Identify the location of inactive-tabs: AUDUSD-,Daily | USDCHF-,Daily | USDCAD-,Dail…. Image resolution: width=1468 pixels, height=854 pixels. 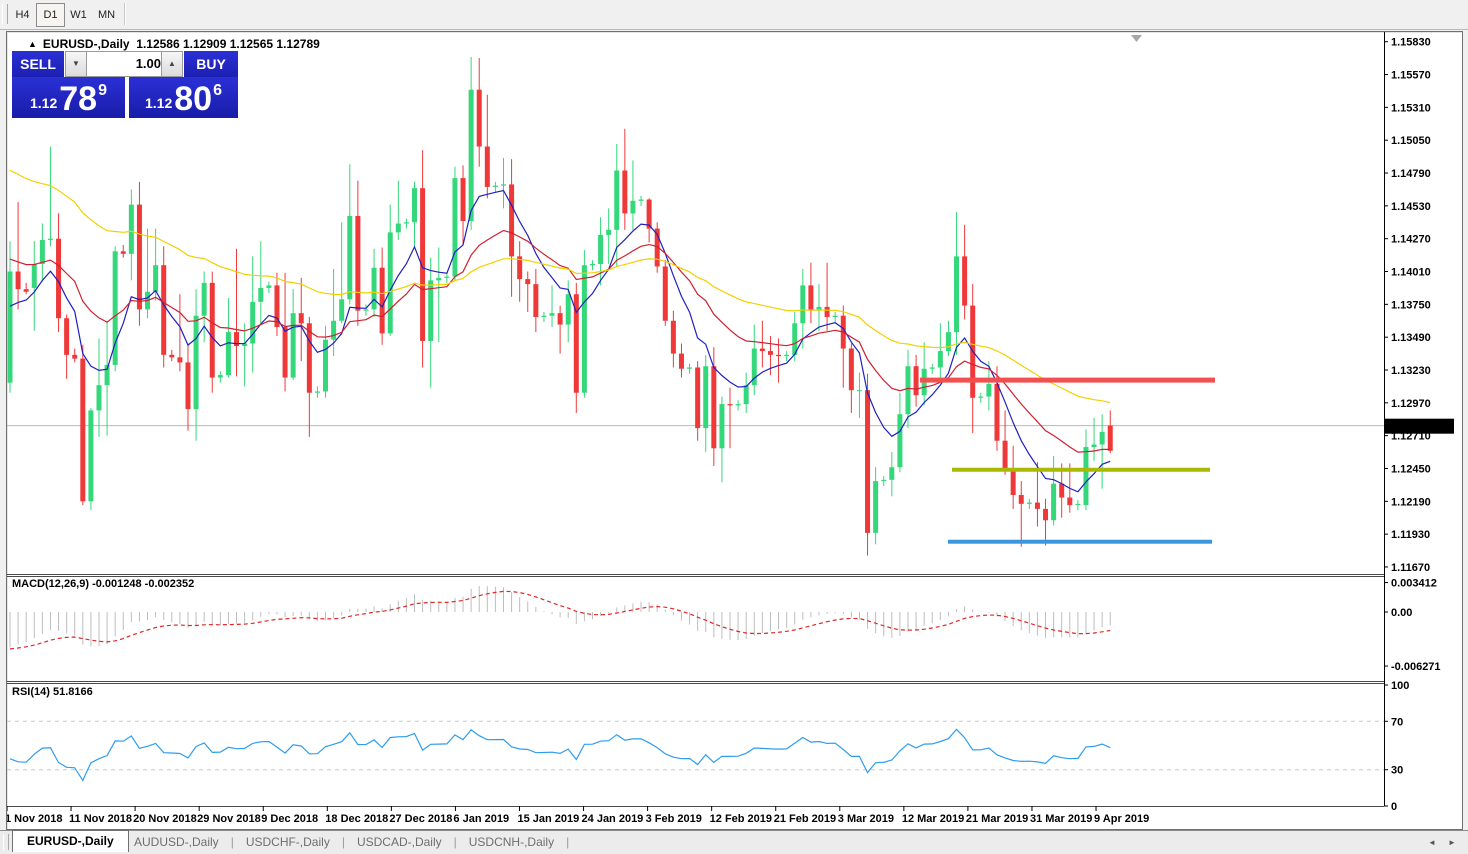
(345, 842).